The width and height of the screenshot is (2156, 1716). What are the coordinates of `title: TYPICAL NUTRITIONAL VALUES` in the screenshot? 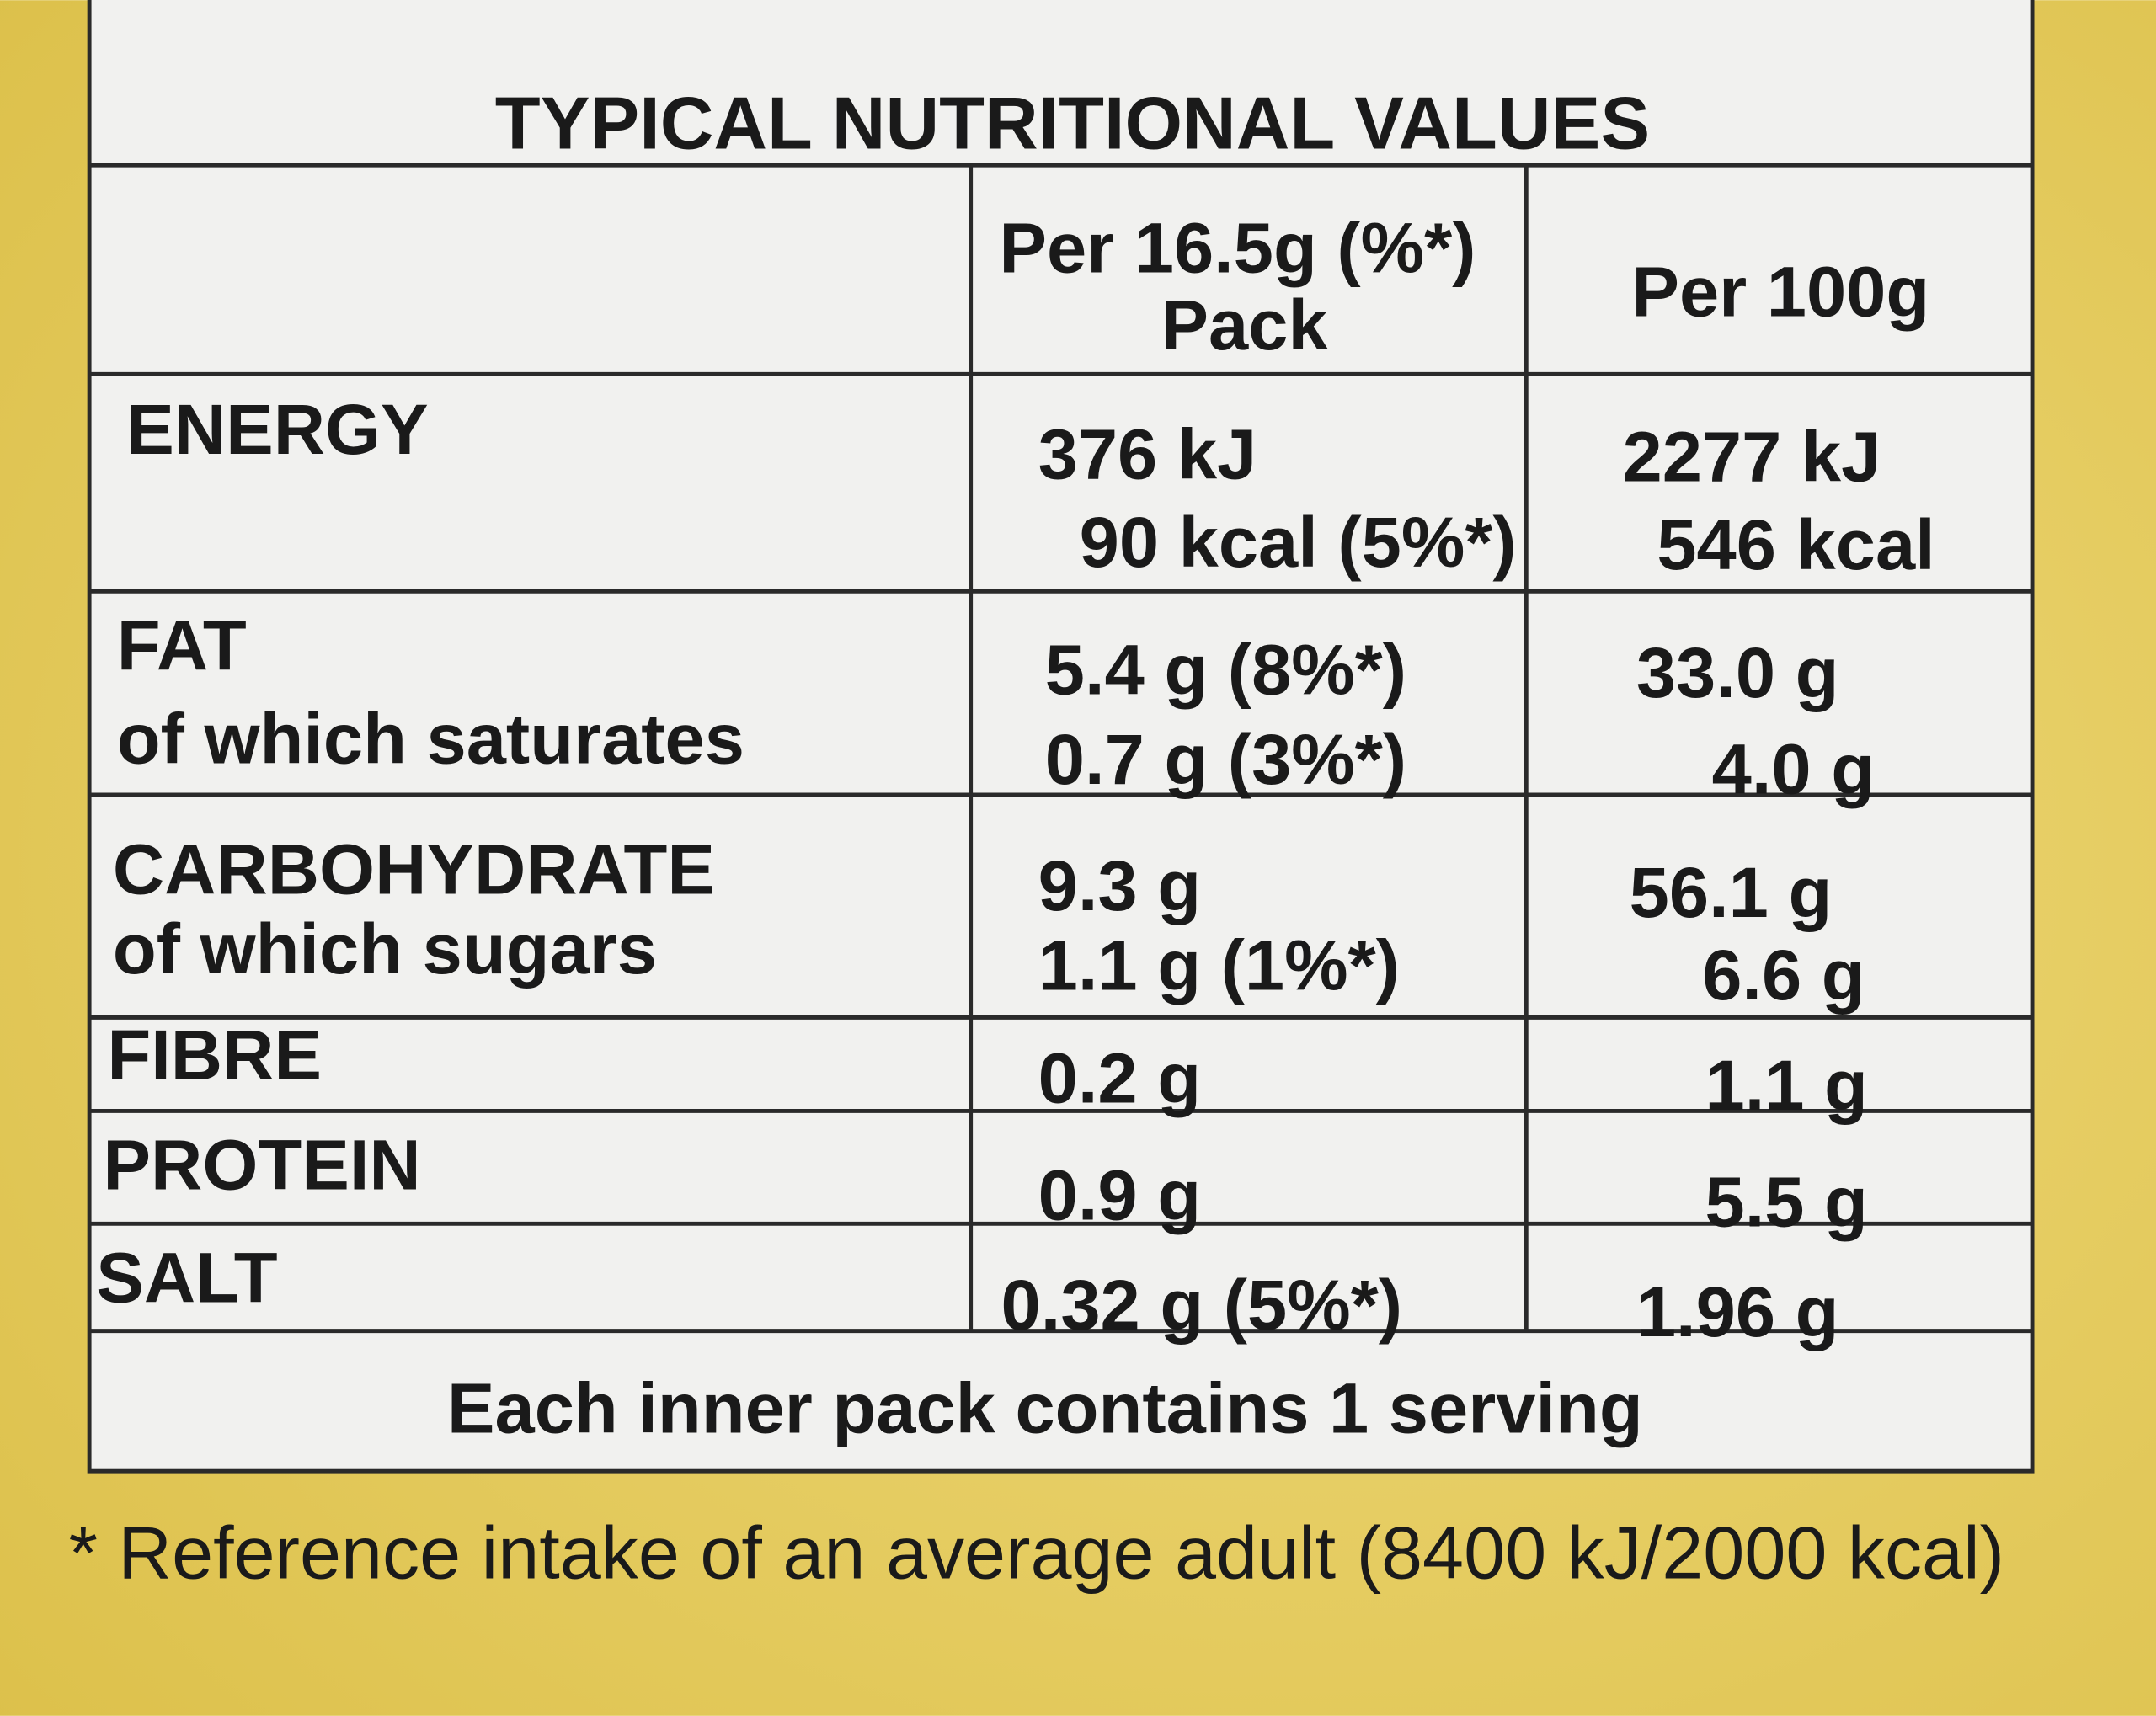 It's located at (1072, 123).